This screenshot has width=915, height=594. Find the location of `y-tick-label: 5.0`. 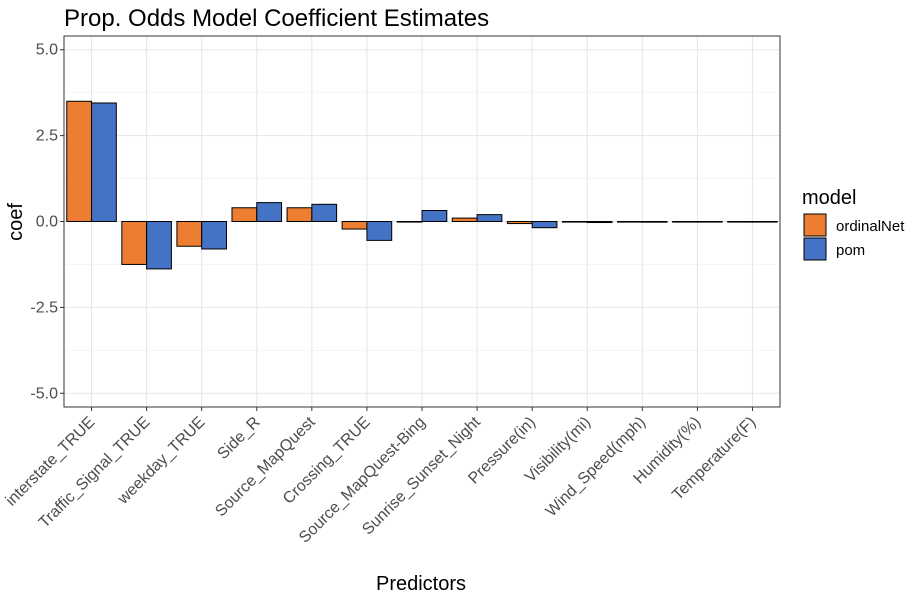

y-tick-label: 5.0 is located at coordinates (47, 50).